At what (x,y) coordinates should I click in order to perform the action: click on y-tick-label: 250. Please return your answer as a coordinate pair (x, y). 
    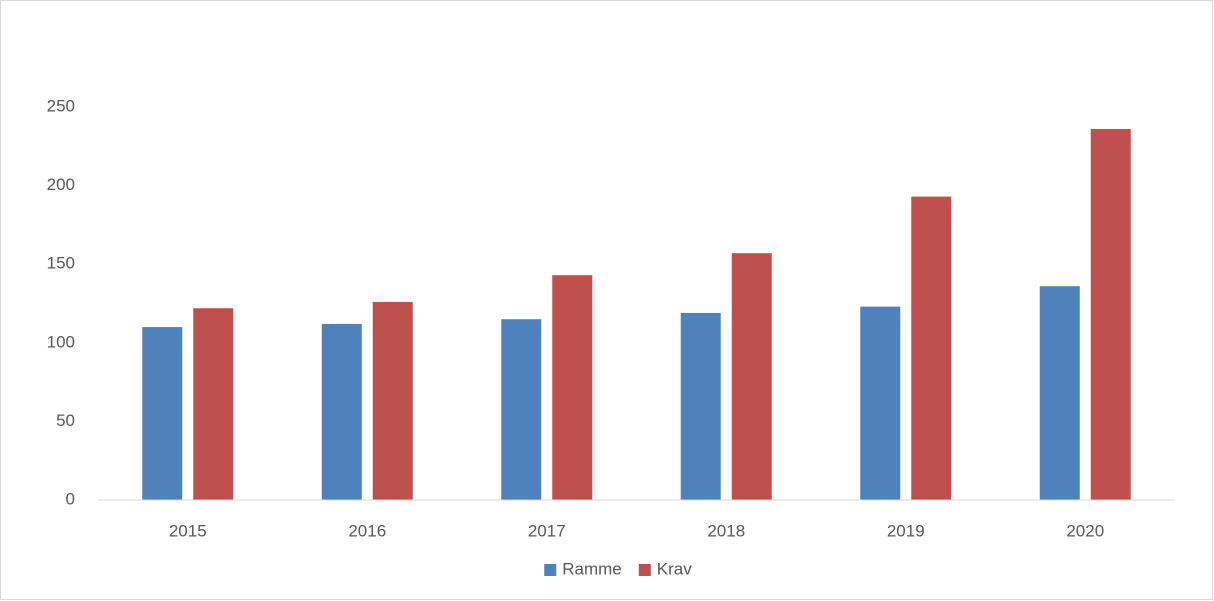
    Looking at the image, I should click on (61, 105).